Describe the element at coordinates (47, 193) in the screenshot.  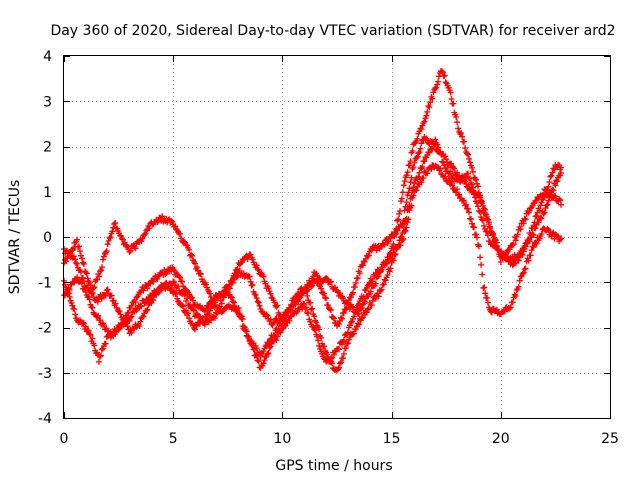
I see `y-tick-label: 1` at that location.